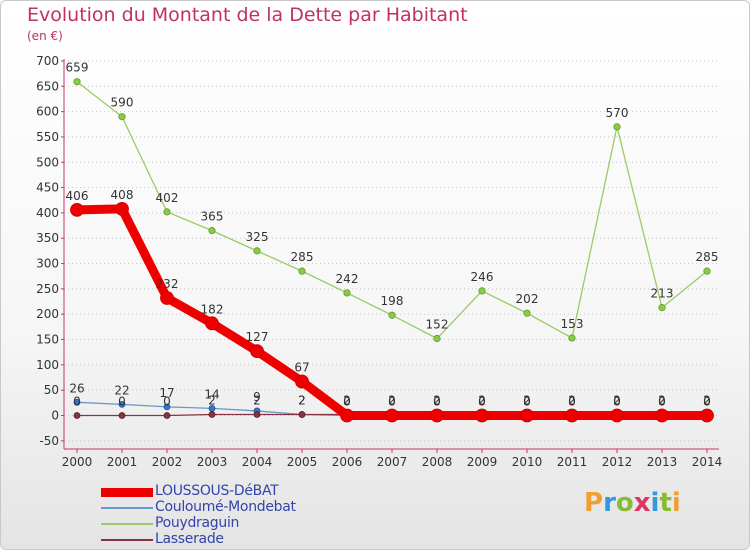  Describe the element at coordinates (122, 462) in the screenshot. I see `x-tick-label: 2001` at that location.